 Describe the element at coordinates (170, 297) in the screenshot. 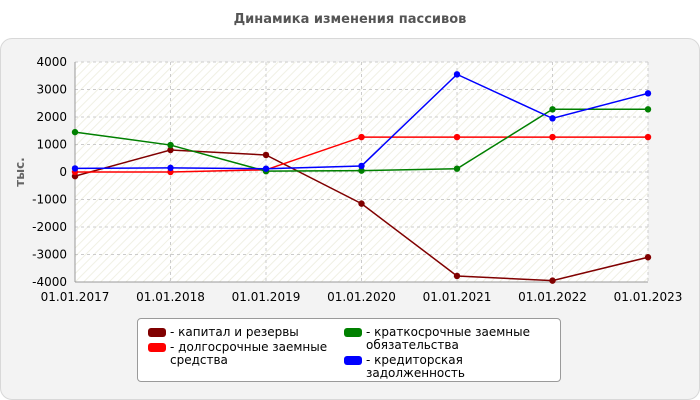

I see `x-tick-label: 01.01.2018` at that location.